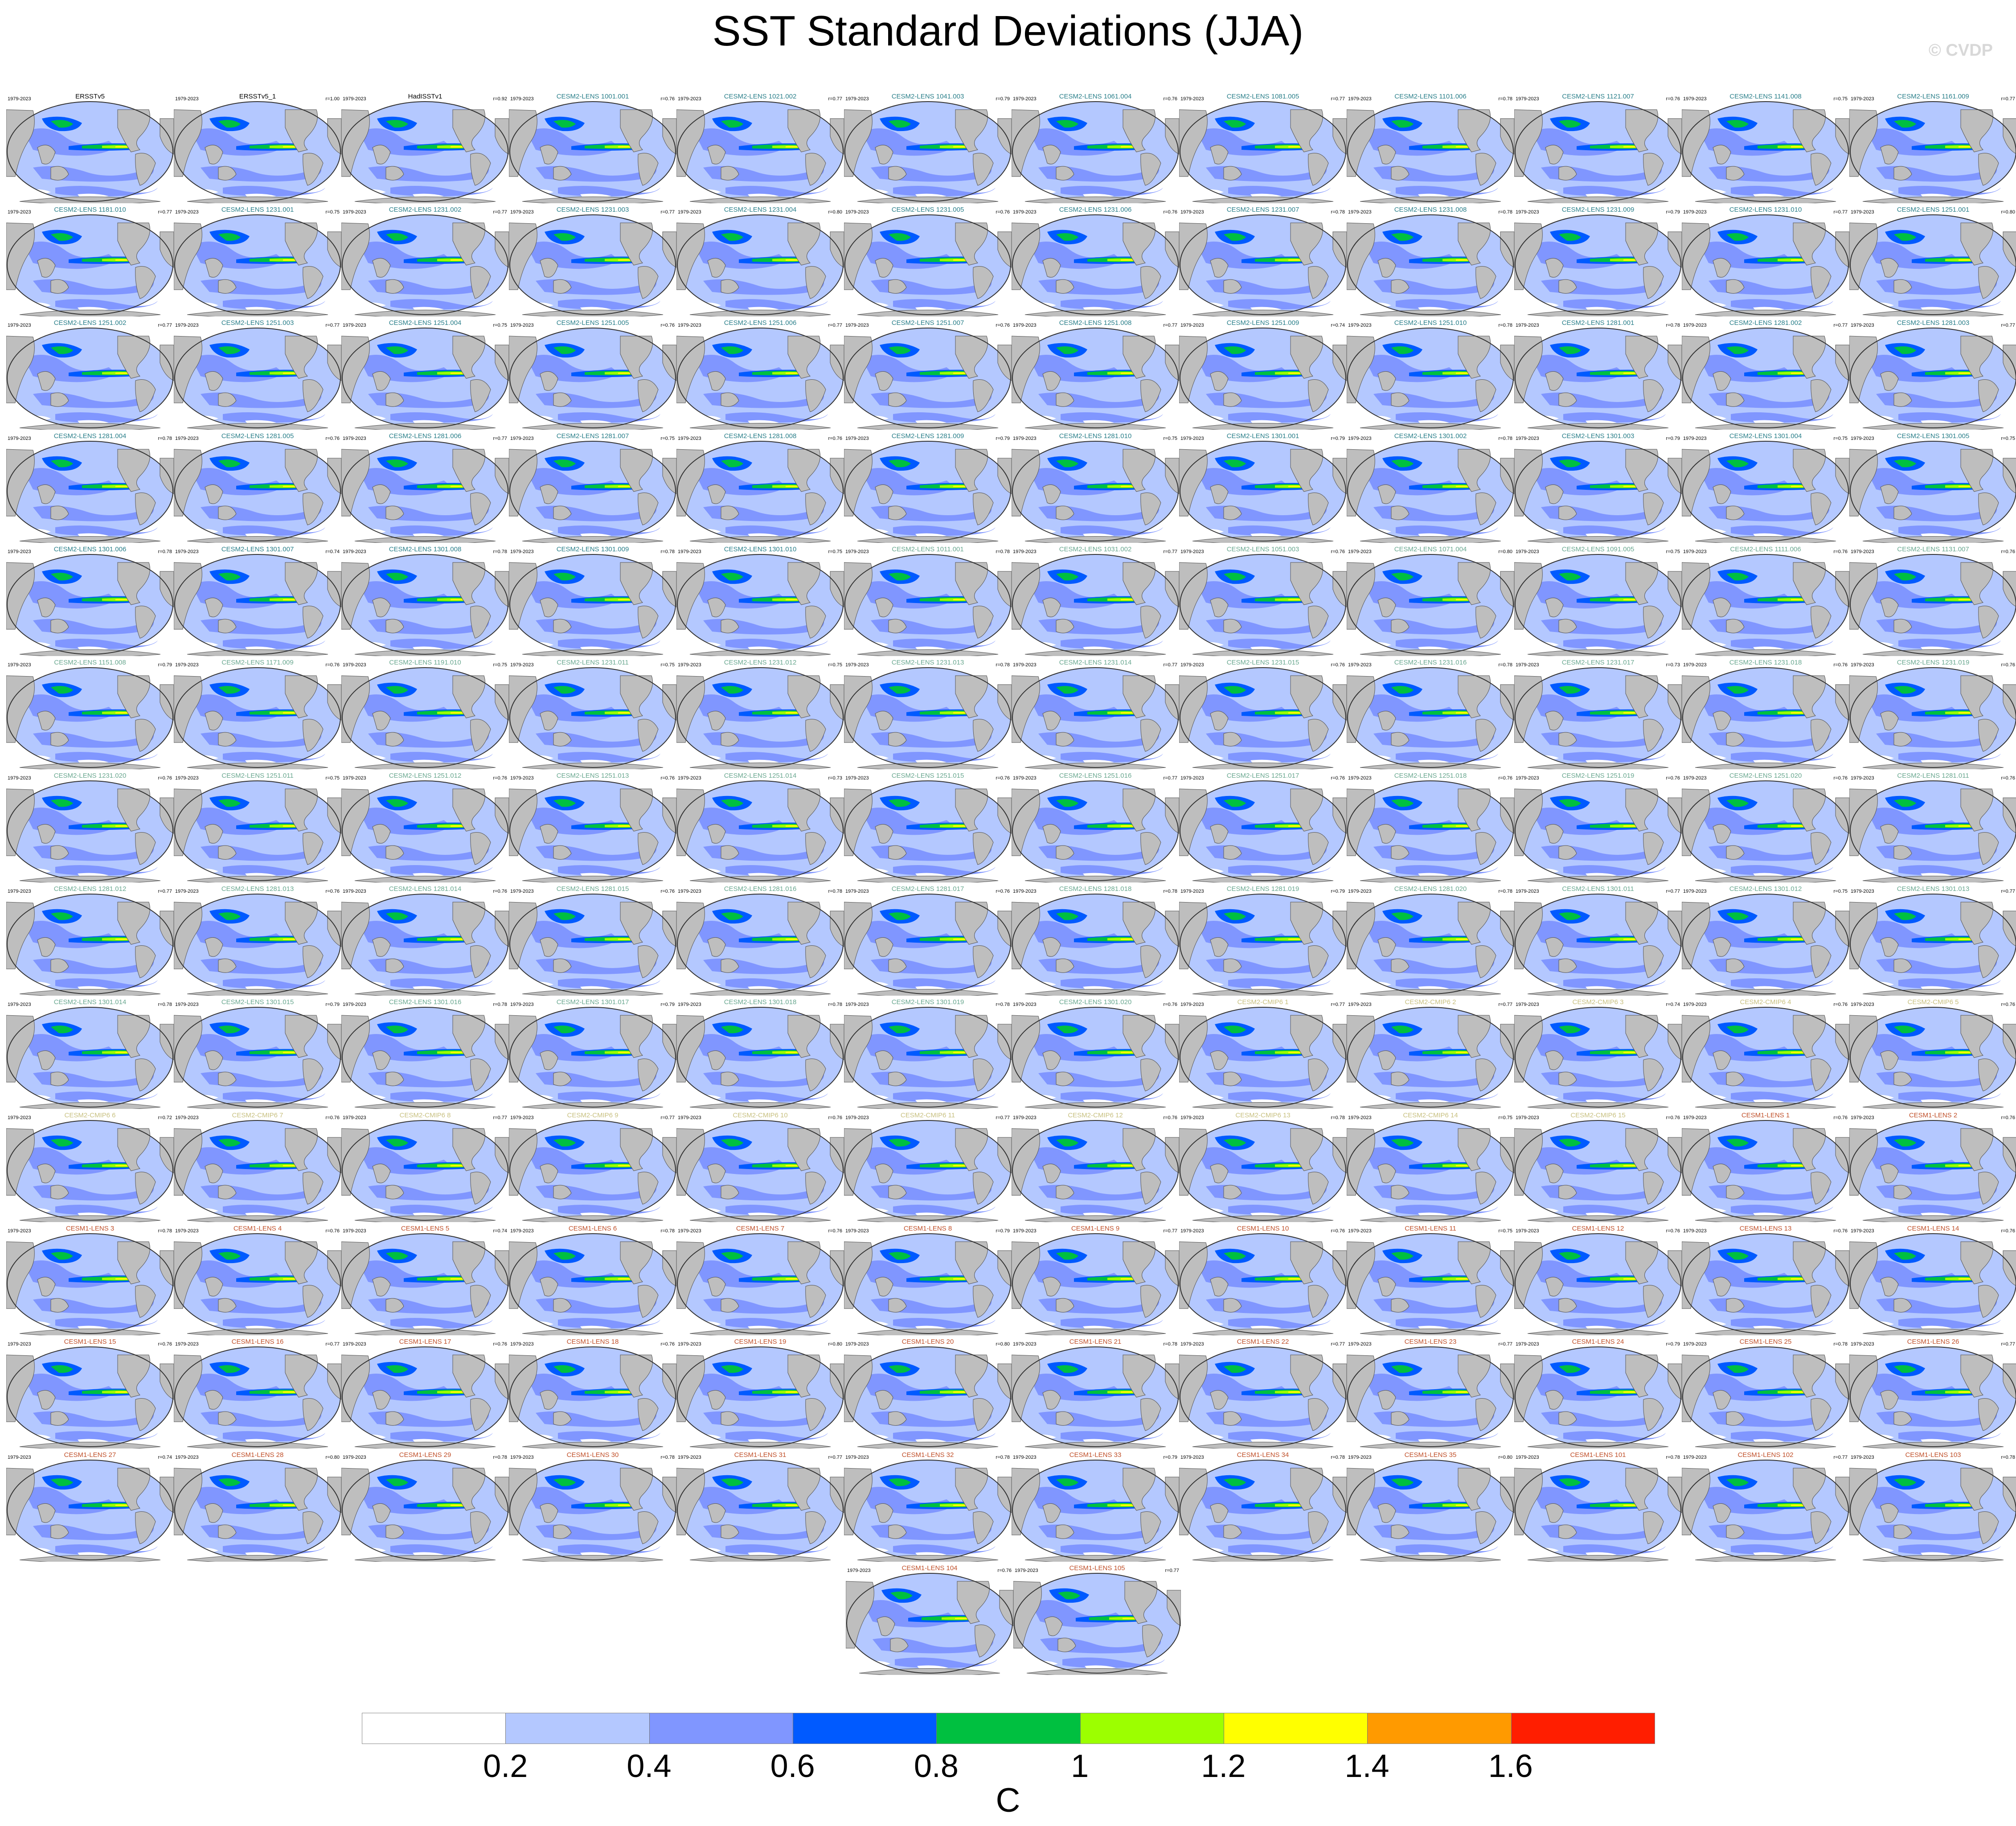 This screenshot has height=1826, width=2016. What do you see at coordinates (1766, 1280) in the screenshot?
I see `map-panel: CESM1-LENS 13 1979-2023 r=0.76` at bounding box center [1766, 1280].